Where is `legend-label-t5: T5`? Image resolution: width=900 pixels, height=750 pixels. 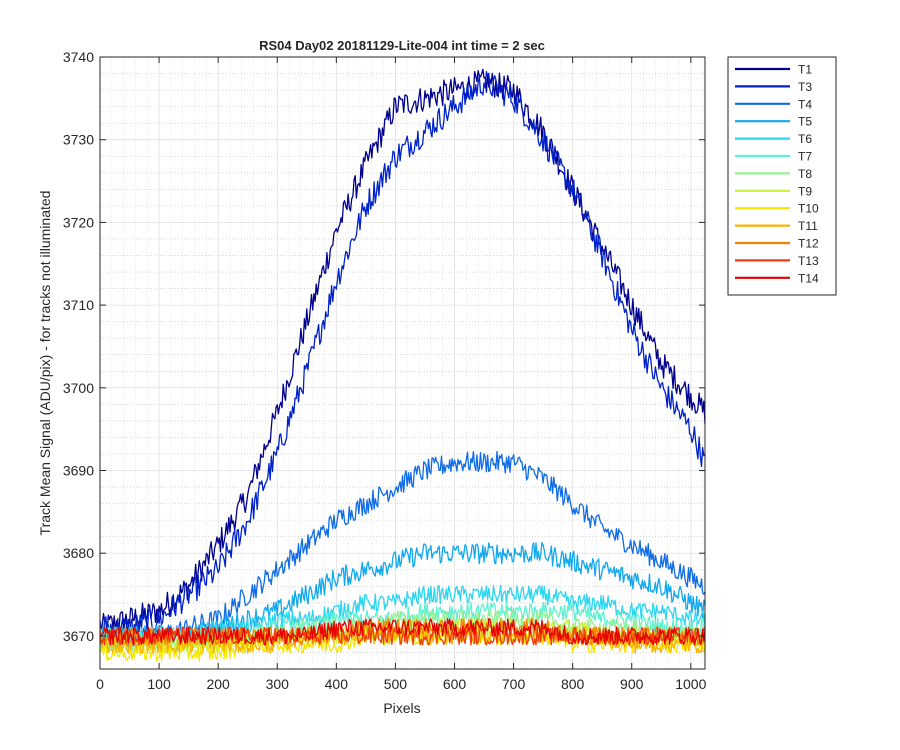
legend-label-t5: T5 is located at coordinates (805, 122).